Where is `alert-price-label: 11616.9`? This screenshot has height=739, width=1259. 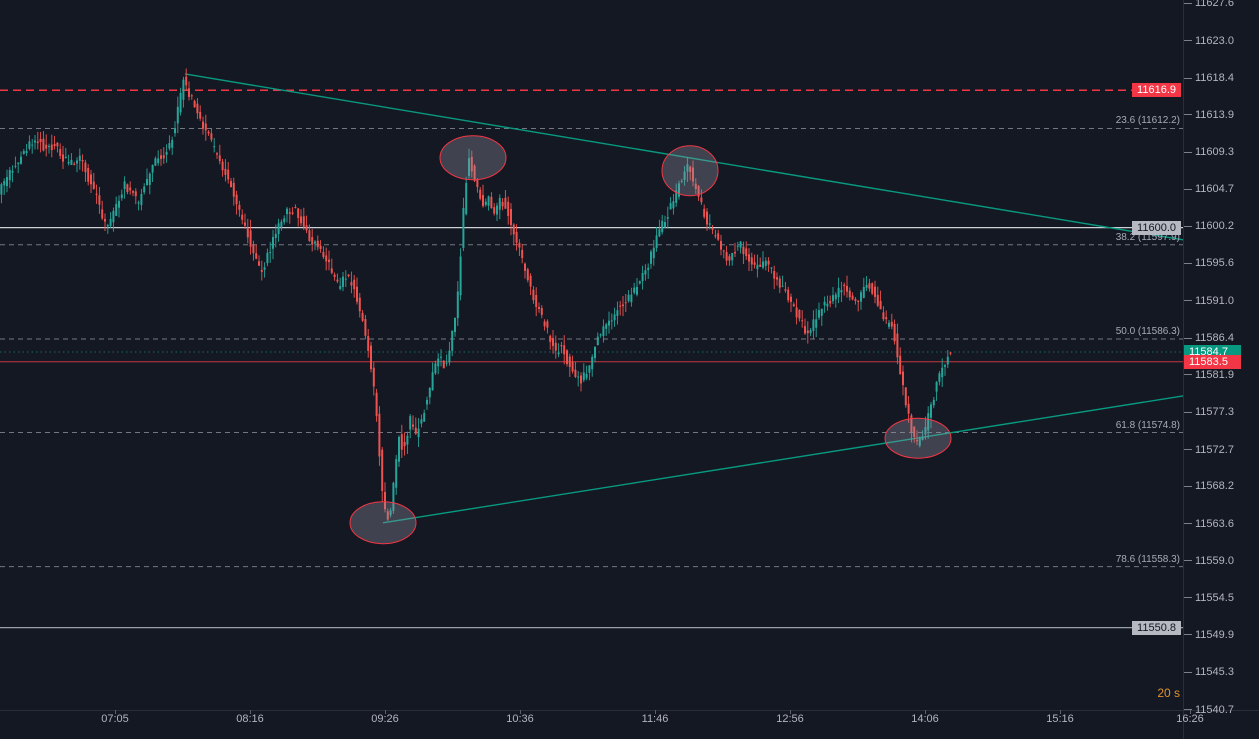 alert-price-label: 11616.9 is located at coordinates (1156, 90).